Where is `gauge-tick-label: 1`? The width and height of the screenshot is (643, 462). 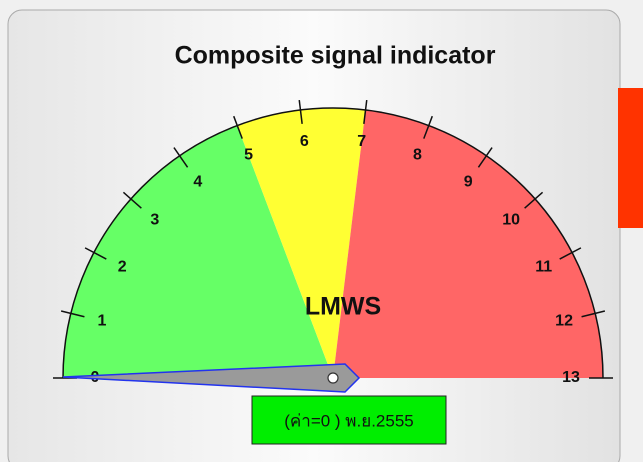
gauge-tick-label: 1 is located at coordinates (101, 320).